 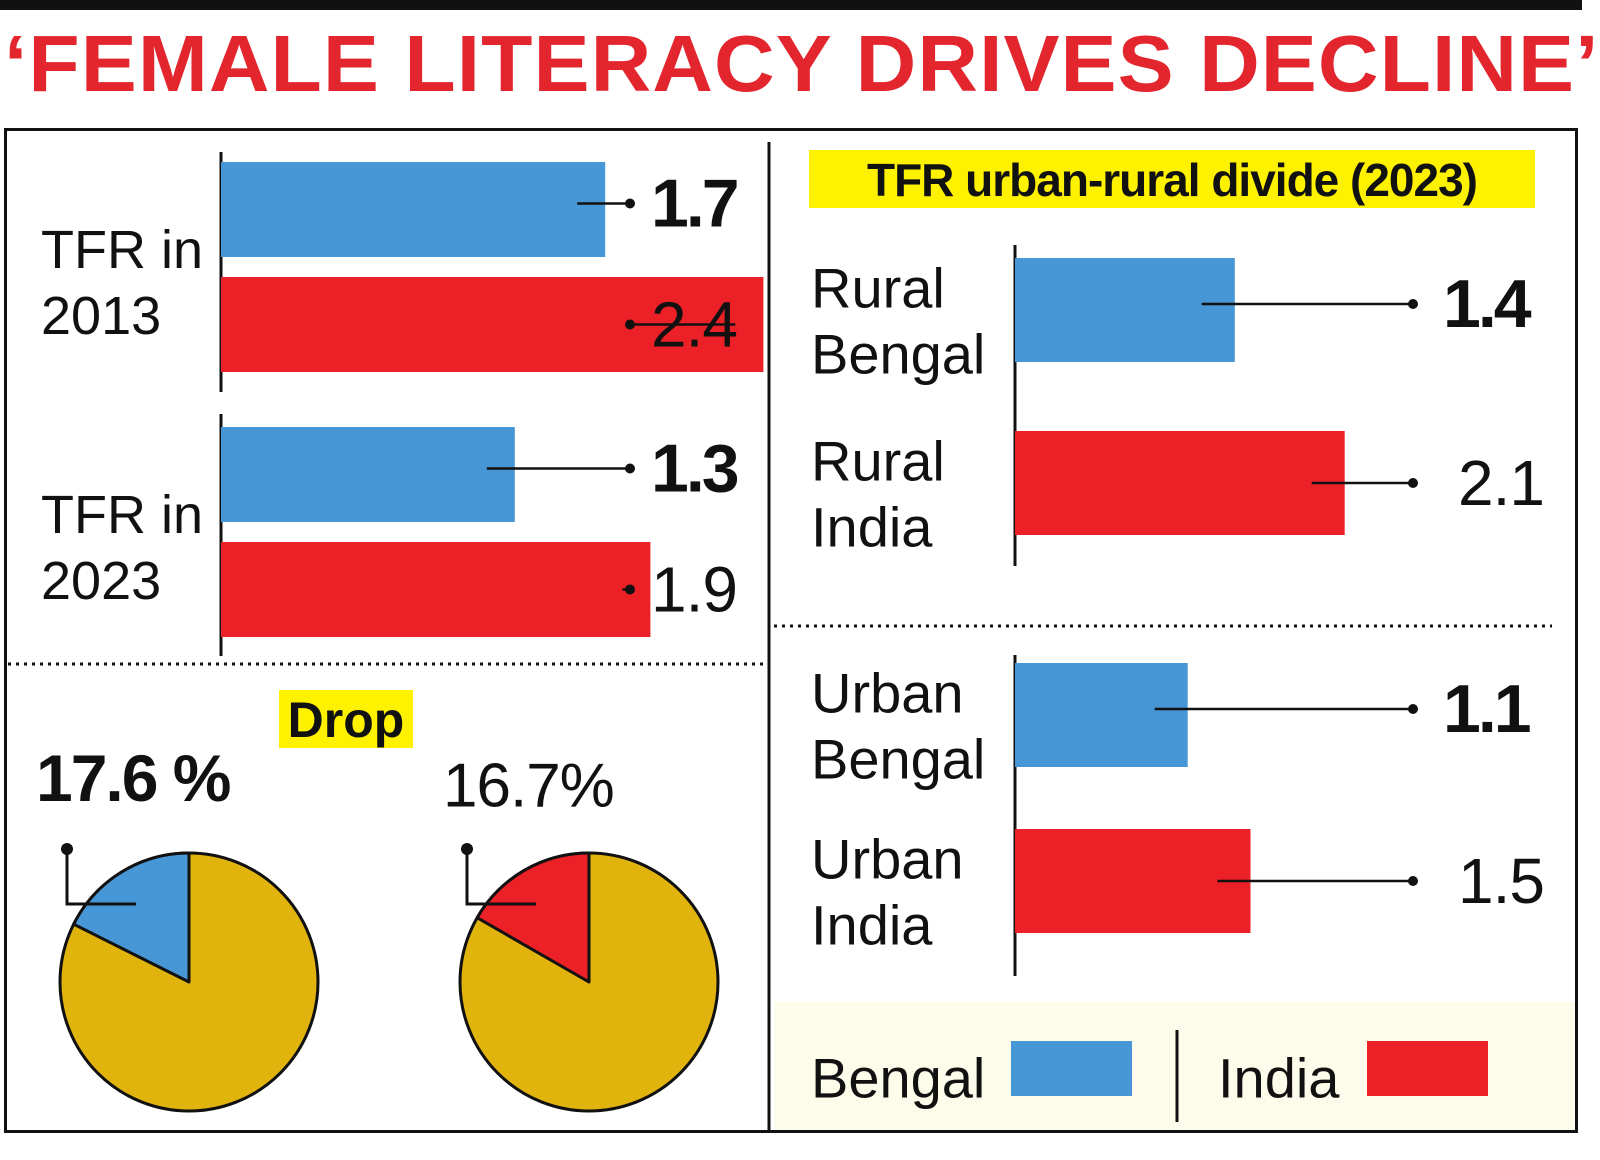 I want to click on bar-value-label: 1.5, so click(x=1501, y=881).